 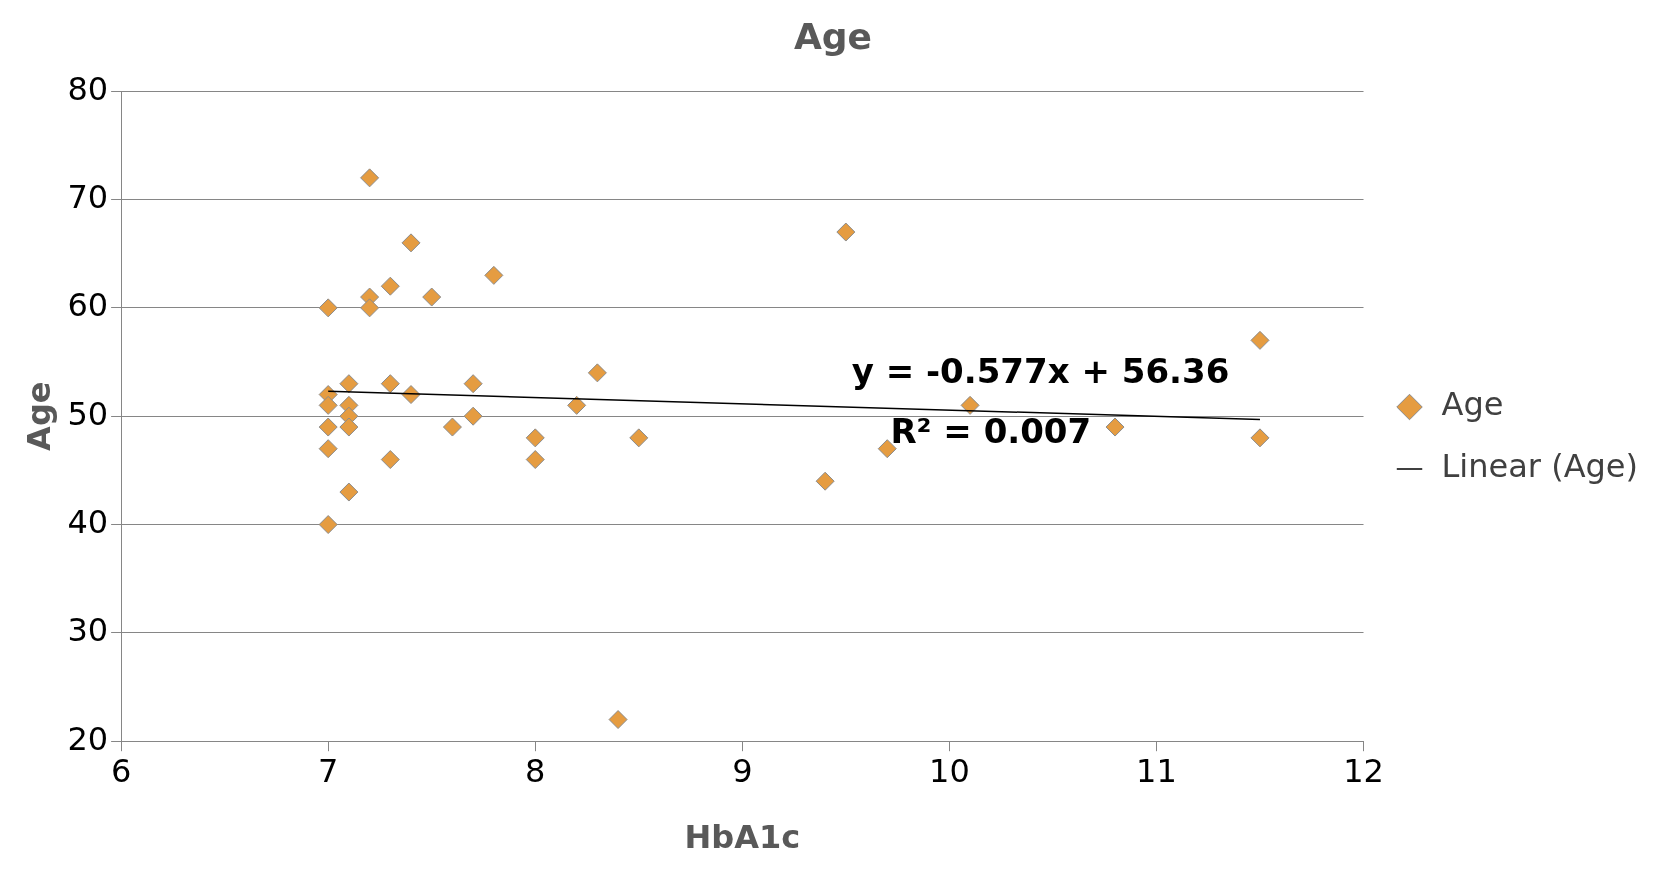 I want to click on x-tick-label: 7, so click(x=328, y=770).